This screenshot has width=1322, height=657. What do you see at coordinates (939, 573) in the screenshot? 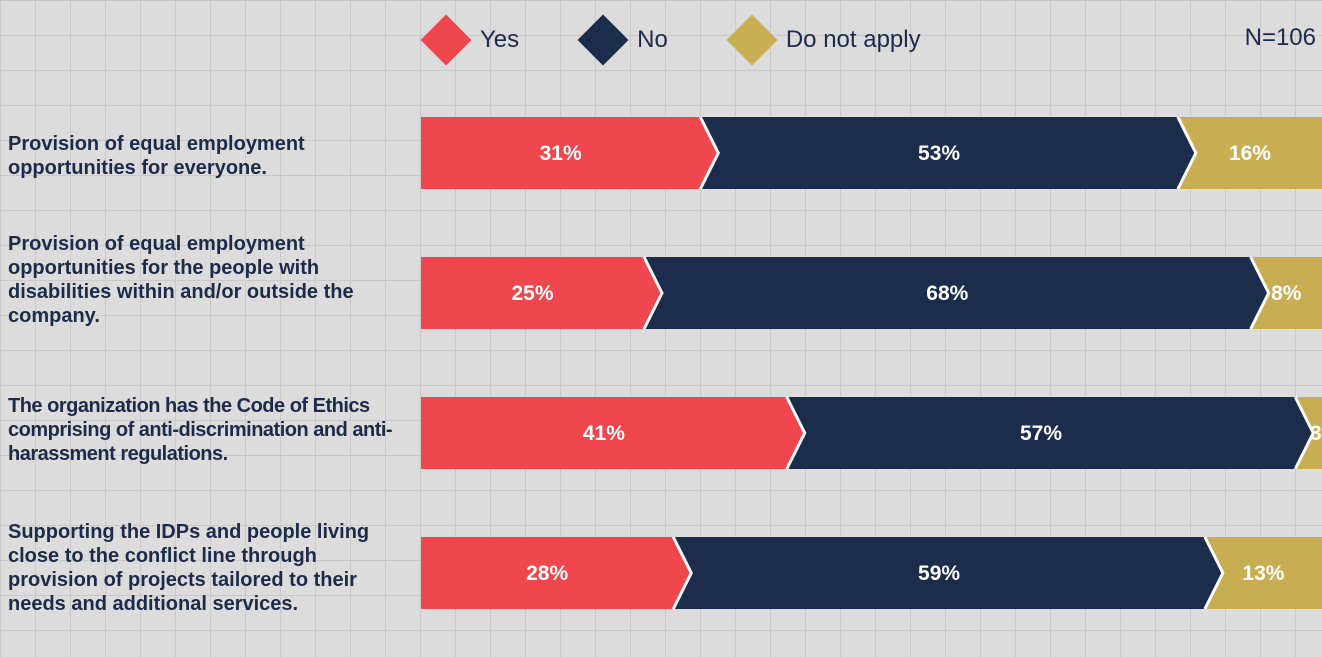
I see `data-label-no: 59%` at bounding box center [939, 573].